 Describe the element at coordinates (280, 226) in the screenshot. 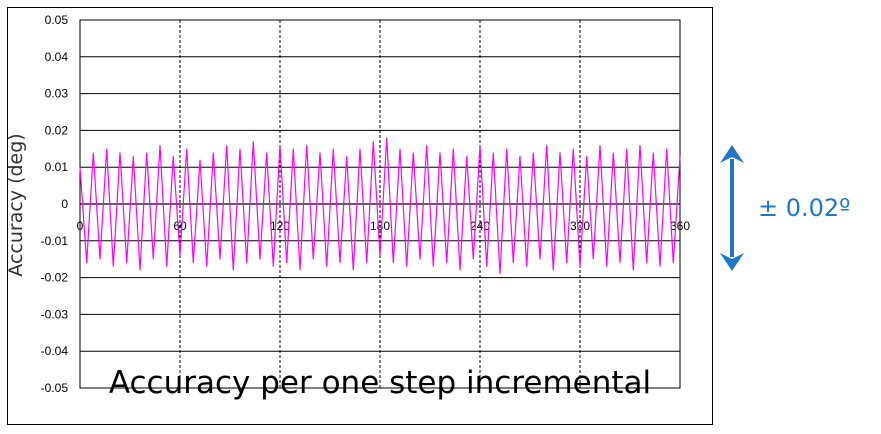

I see `x-tick-label: 120` at that location.